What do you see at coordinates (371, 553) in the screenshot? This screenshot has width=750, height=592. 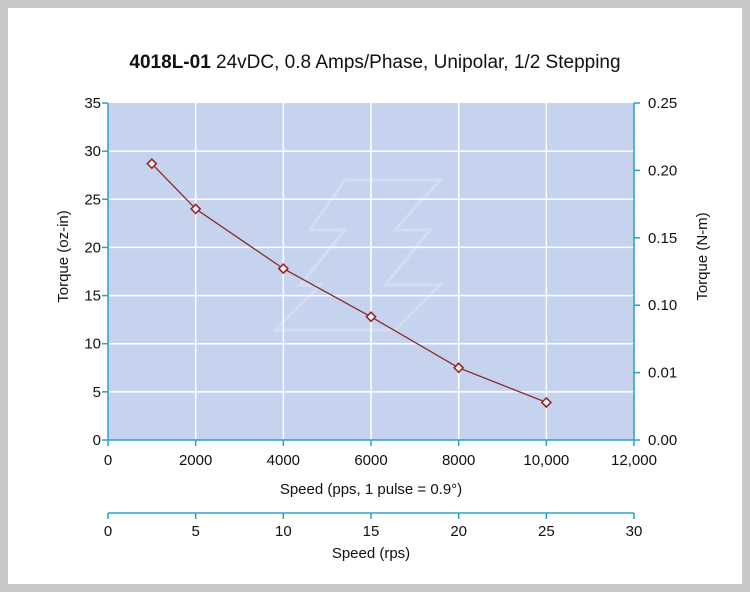 I see `x2-axis-label: Speed (rps)` at bounding box center [371, 553].